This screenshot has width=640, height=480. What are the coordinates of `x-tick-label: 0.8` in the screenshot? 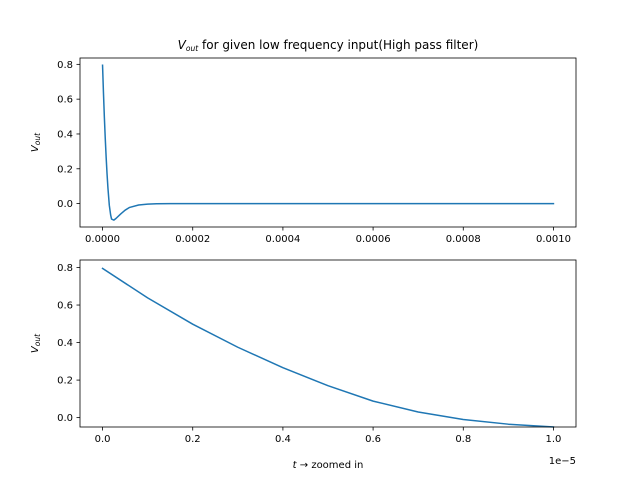 It's located at (463, 439).